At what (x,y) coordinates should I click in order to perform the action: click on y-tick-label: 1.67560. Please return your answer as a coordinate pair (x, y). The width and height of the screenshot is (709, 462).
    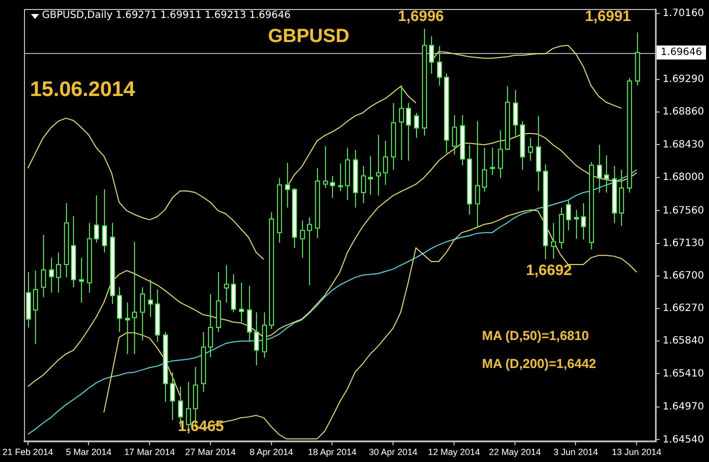
    Looking at the image, I should click on (683, 210).